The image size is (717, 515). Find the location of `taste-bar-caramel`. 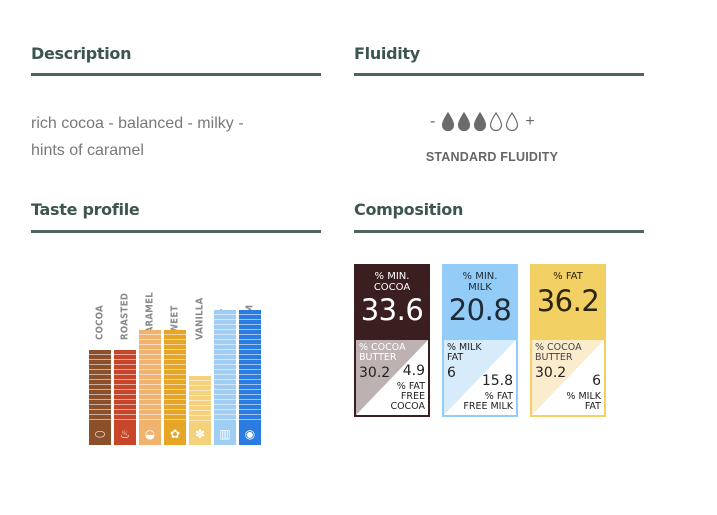

taste-bar-caramel is located at coordinates (150, 377).